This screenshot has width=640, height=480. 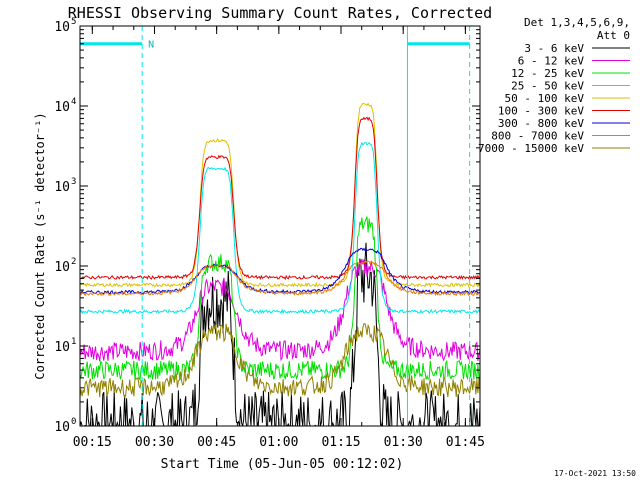 I want to click on y-tick-exponent-3: 2, so click(x=73, y=262).